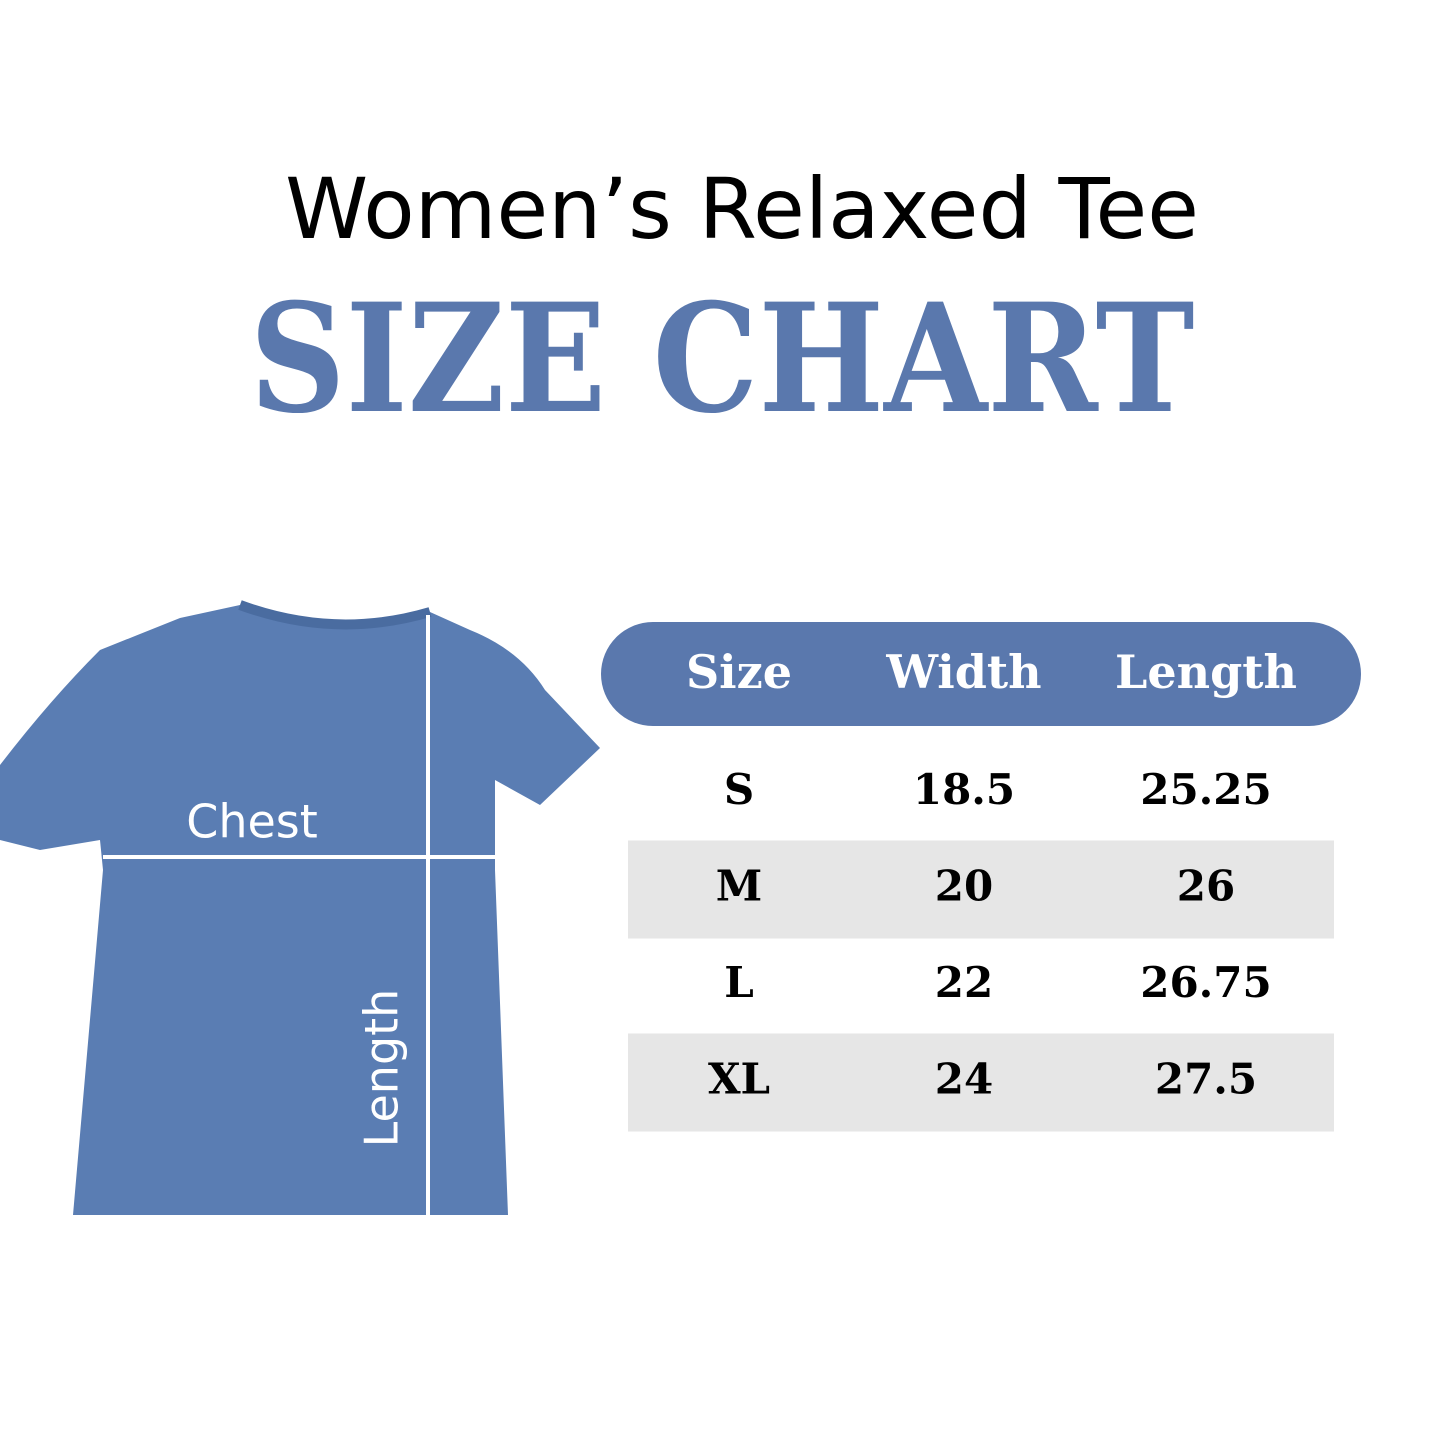 This screenshot has height=1445, width=1445. What do you see at coordinates (335, 615) in the screenshot?
I see `collar` at bounding box center [335, 615].